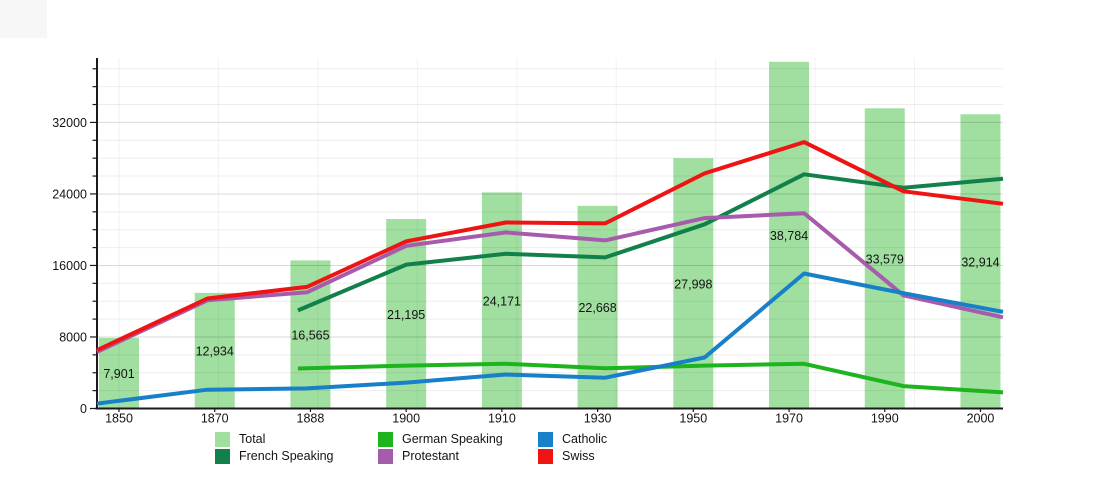 The height and width of the screenshot is (500, 1100). Describe the element at coordinates (83, 409) in the screenshot. I see `y-tick-label: 0` at that location.